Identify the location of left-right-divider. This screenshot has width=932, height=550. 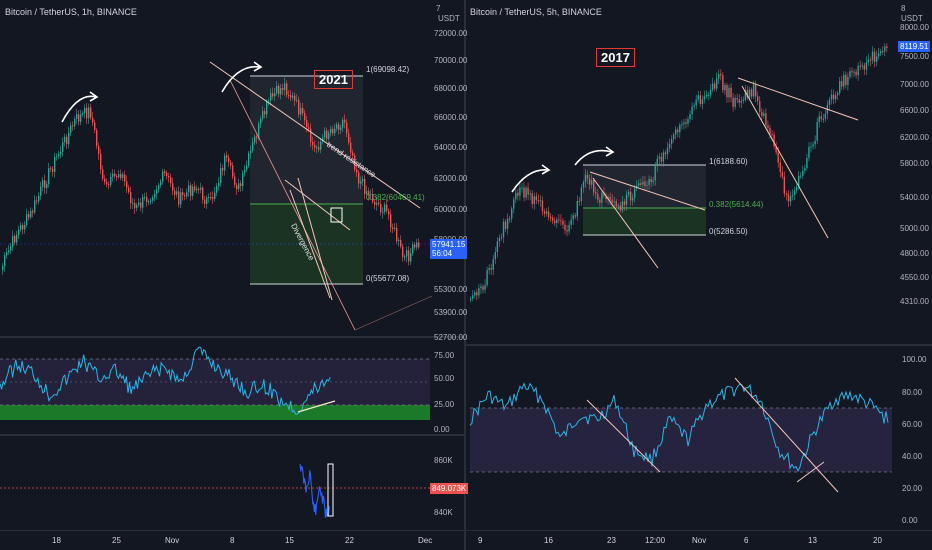
(465, 275).